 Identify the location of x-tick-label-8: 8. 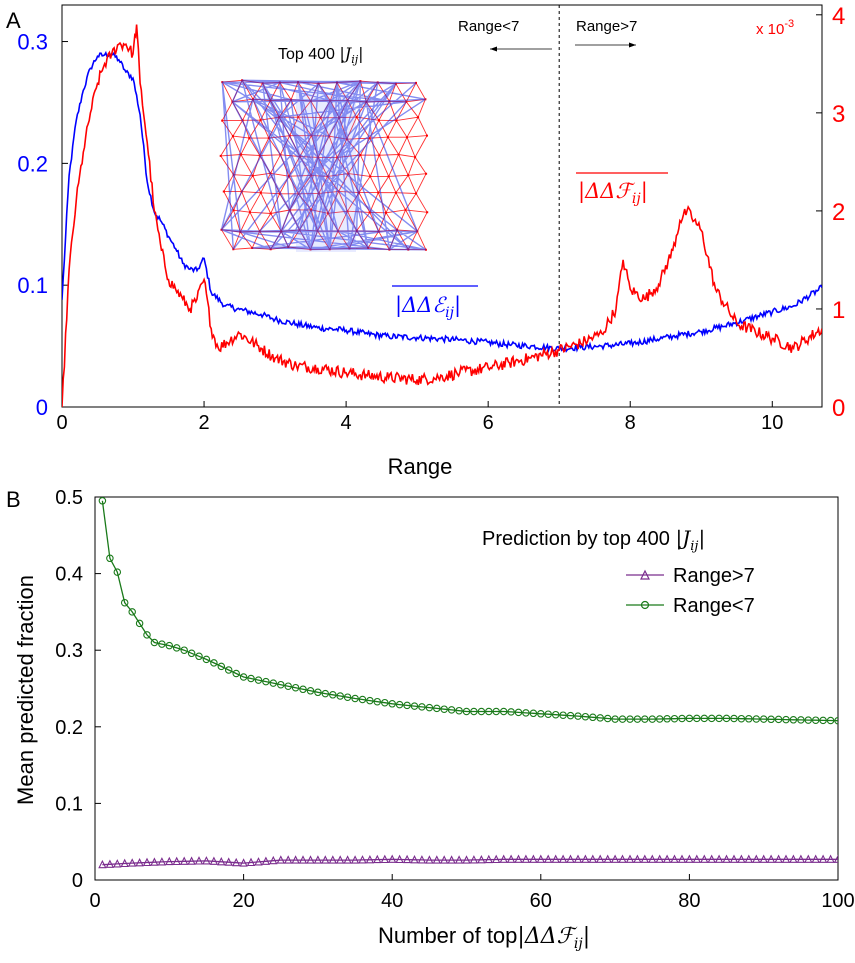
(630, 423).